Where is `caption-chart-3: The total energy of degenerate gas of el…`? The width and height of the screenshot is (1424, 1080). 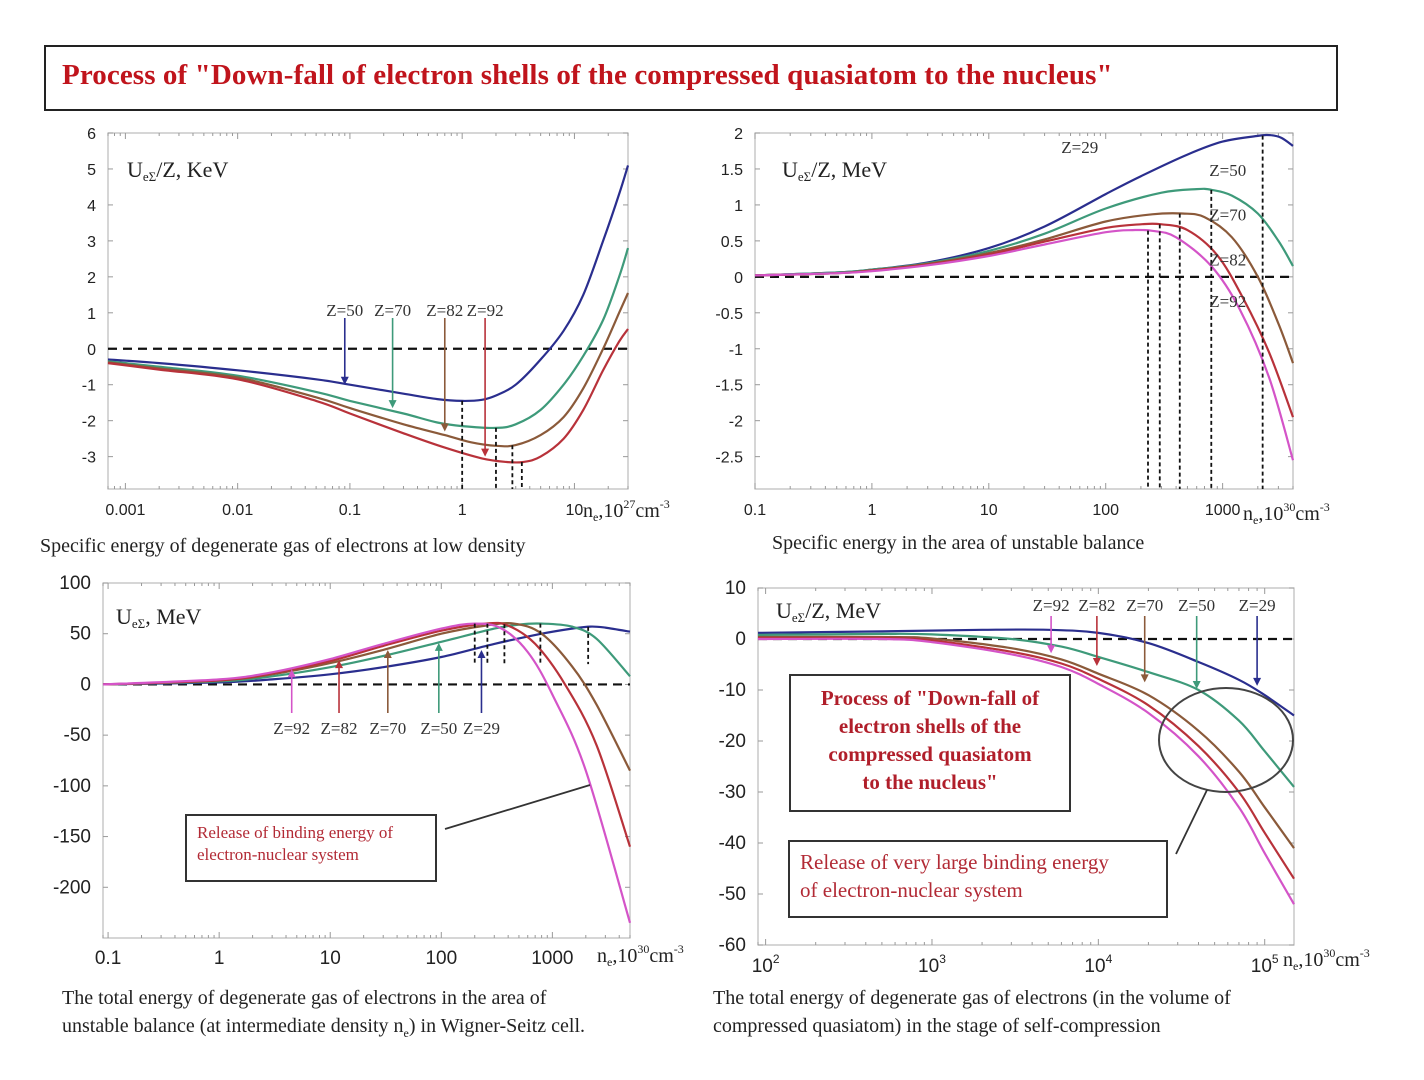
caption-chart-3: The total energy of degenerate gas of el… is located at coordinates (323, 1015).